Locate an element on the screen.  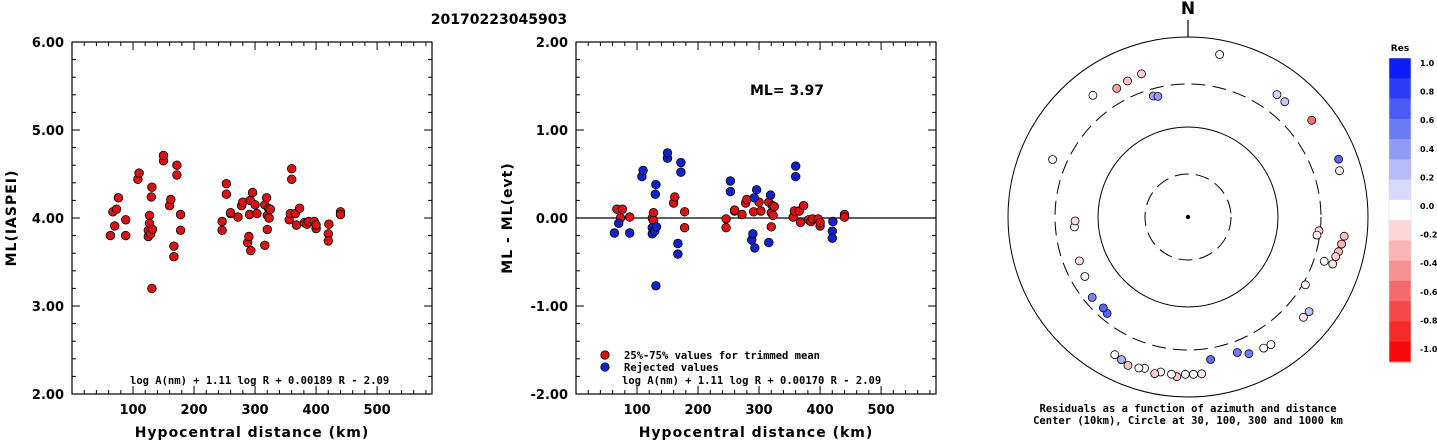
epicenter-marker is located at coordinates (1188, 217).